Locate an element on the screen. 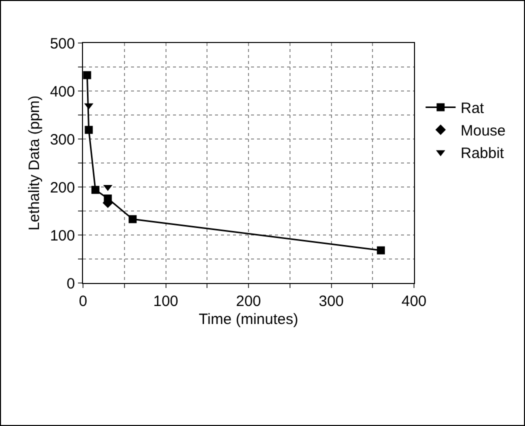 Image resolution: width=525 pixels, height=426 pixels. x-tick-label: 200 is located at coordinates (249, 301).